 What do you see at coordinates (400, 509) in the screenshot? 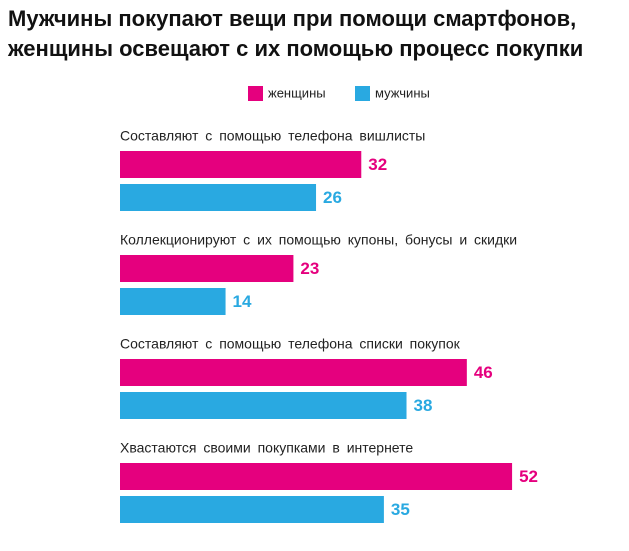
I see `value-label: 35` at bounding box center [400, 509].